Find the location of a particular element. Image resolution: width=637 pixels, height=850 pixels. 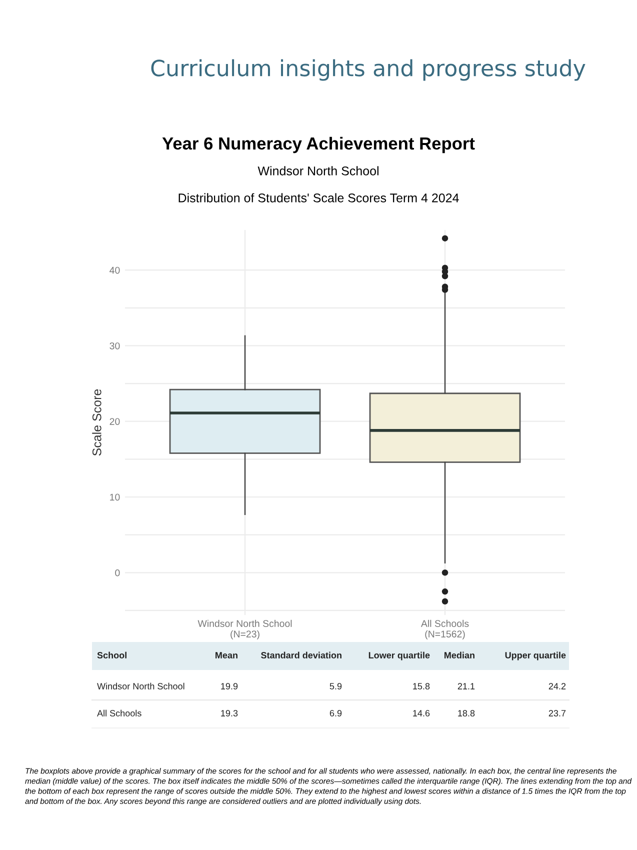

y-tick-label: 30 is located at coordinates (115, 346).